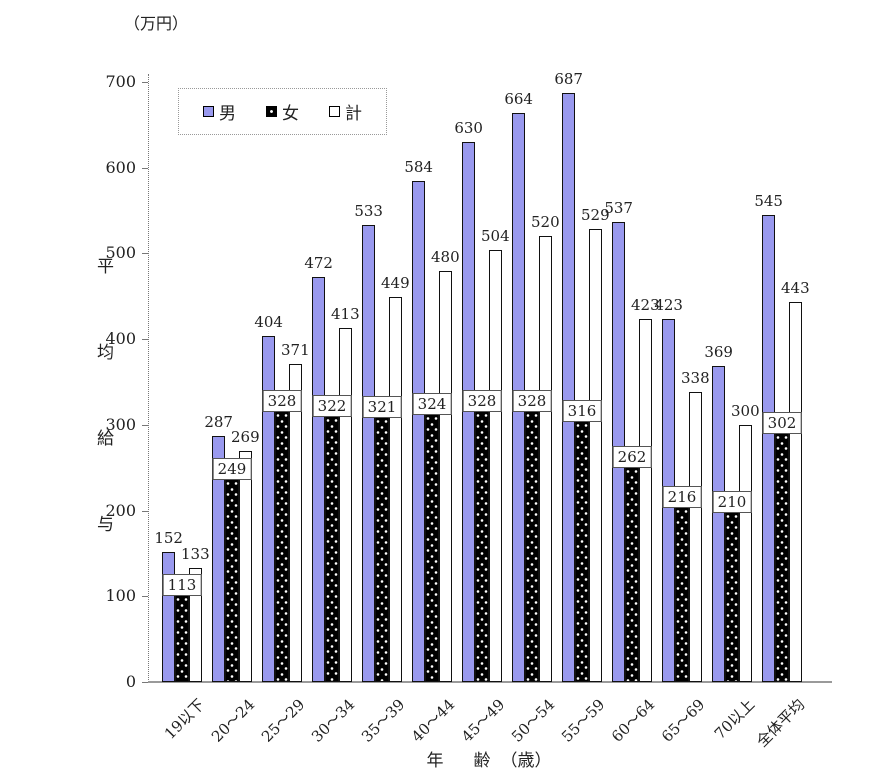 The image size is (870, 782). I want to click on value-label: 216, so click(682, 497).